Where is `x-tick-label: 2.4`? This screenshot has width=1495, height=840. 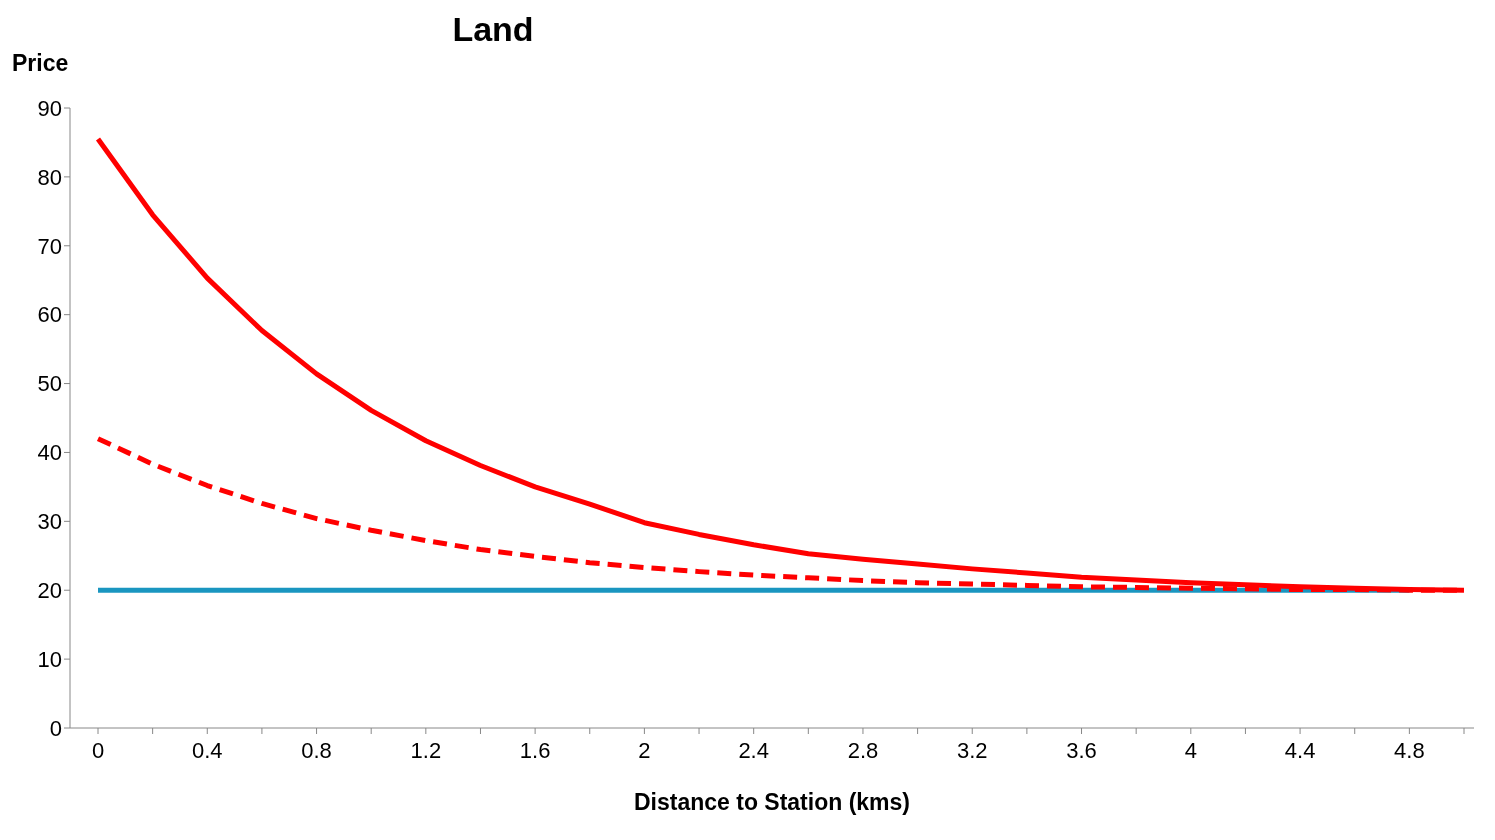
x-tick-label: 2.4 is located at coordinates (753, 750).